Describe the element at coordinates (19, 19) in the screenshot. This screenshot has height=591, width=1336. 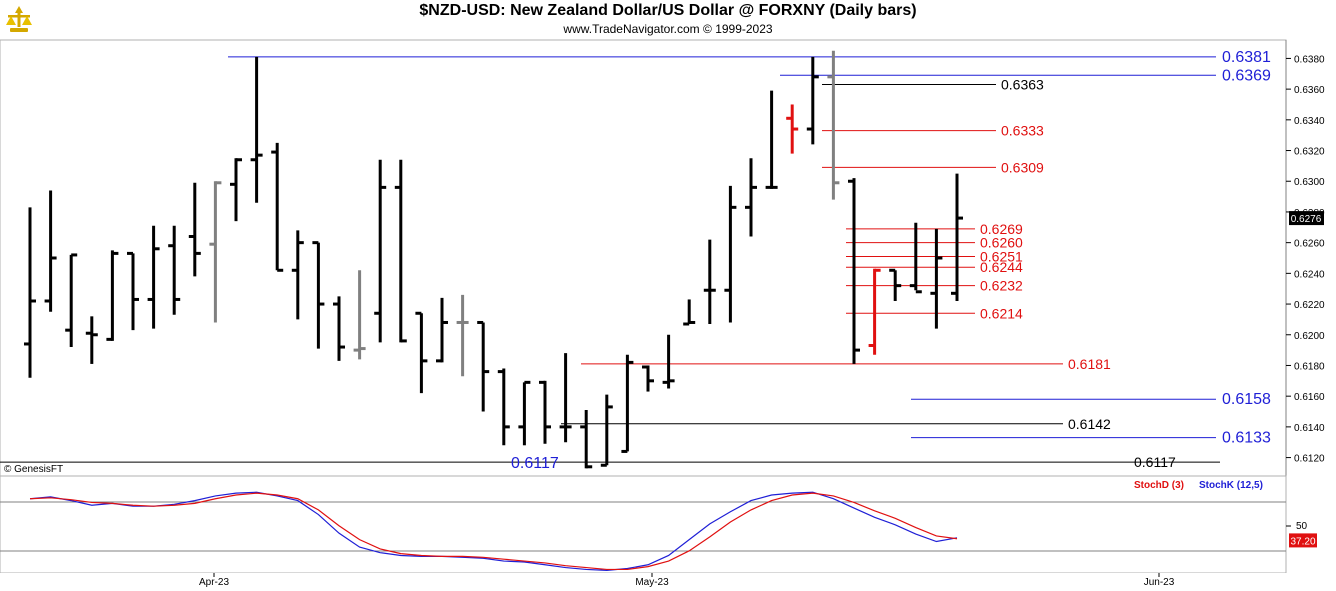
I see `logo-icon` at that location.